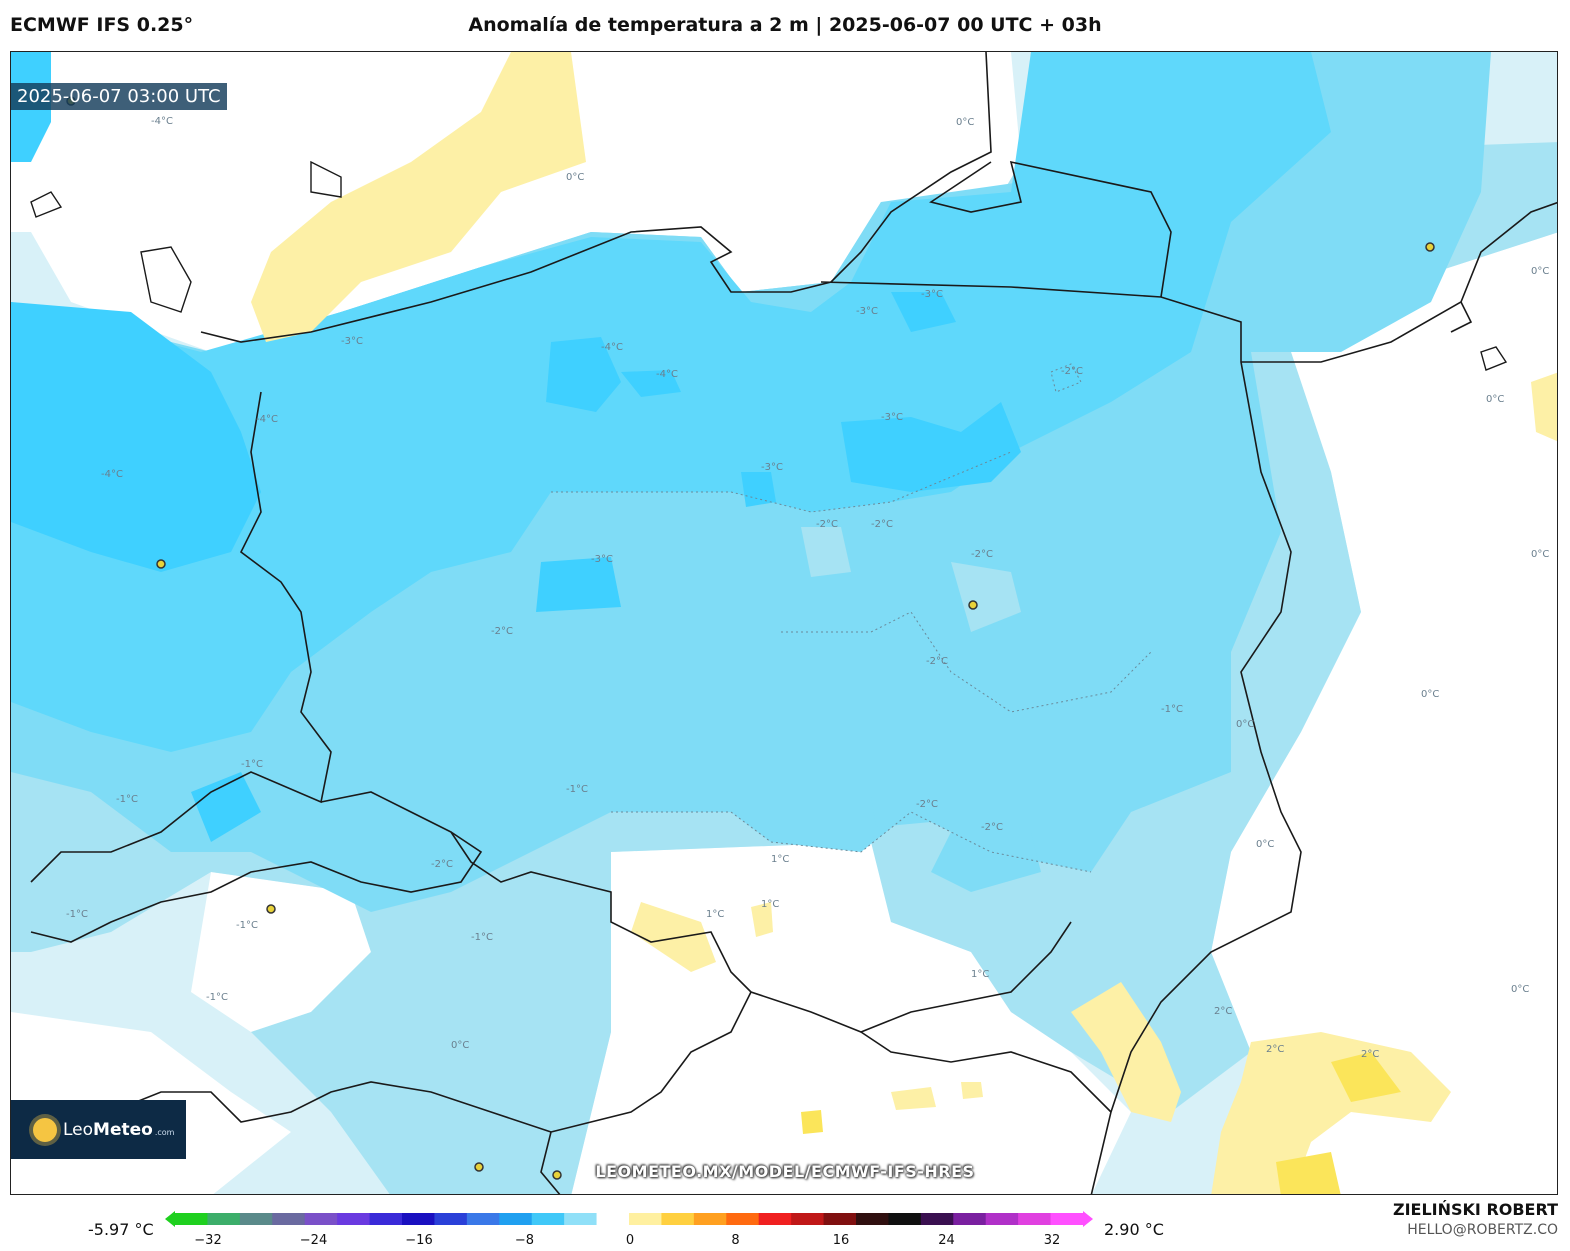  I want to click on colorbar-tick-label: 16, so click(841, 1240).